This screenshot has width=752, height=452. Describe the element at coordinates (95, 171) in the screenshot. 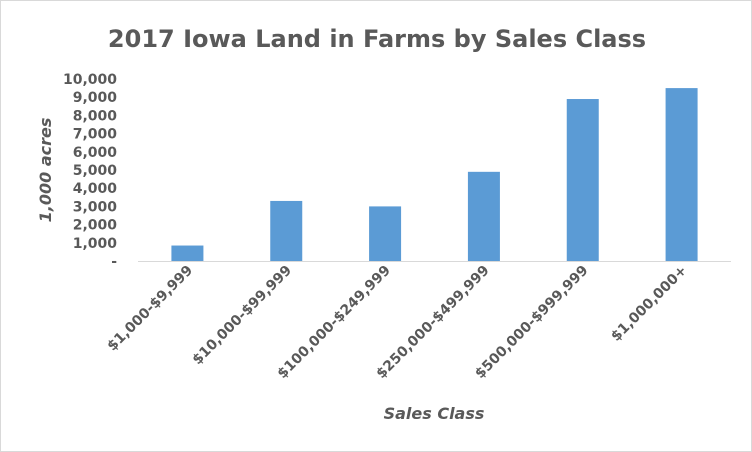

I see `y-tick-label: 5,000` at that location.